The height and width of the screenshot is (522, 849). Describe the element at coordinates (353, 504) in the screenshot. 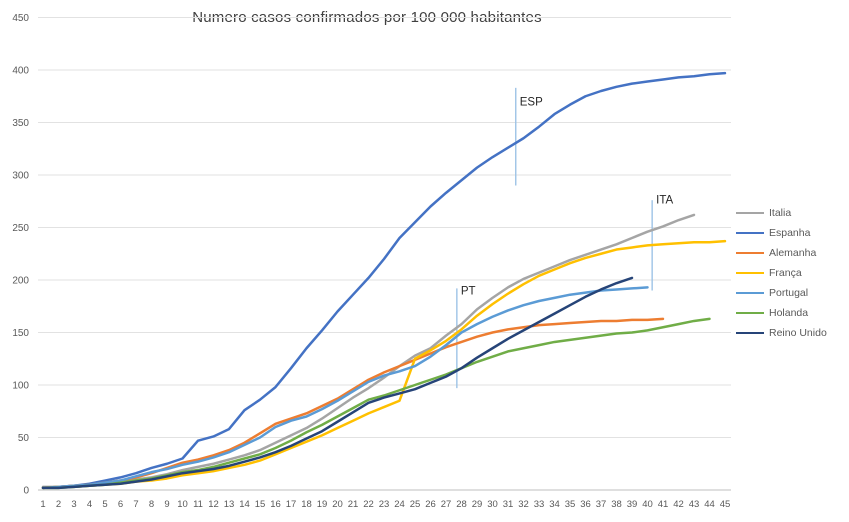

I see `x-tick-label: 21` at that location.